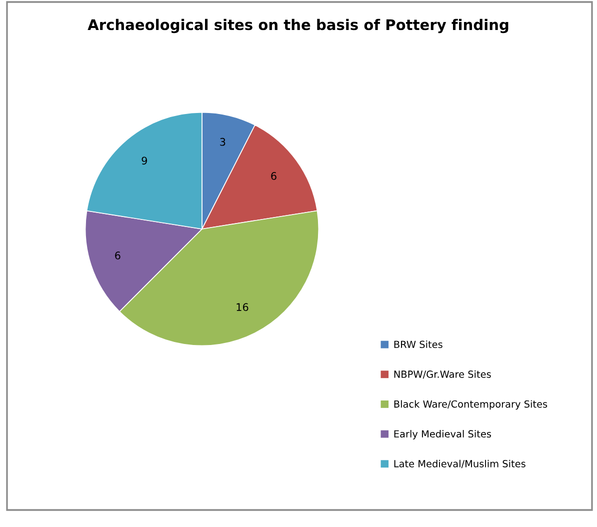 Image resolution: width=597 pixels, height=527 pixels. Describe the element at coordinates (242, 307) in the screenshot. I see `data-label: 16` at that location.